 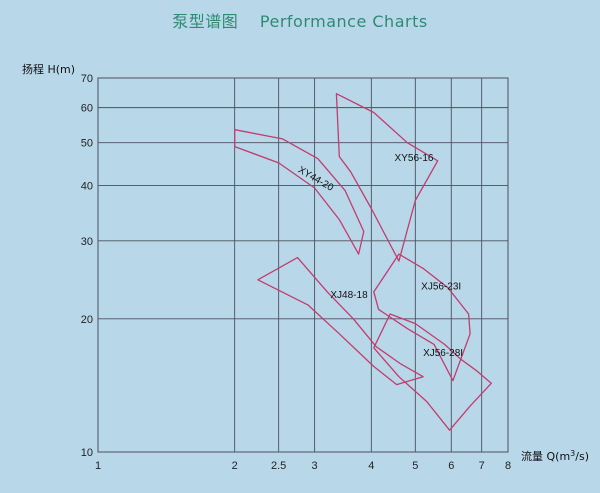 I want to click on y-axis-title: 扬程 H(m), so click(x=48, y=69).